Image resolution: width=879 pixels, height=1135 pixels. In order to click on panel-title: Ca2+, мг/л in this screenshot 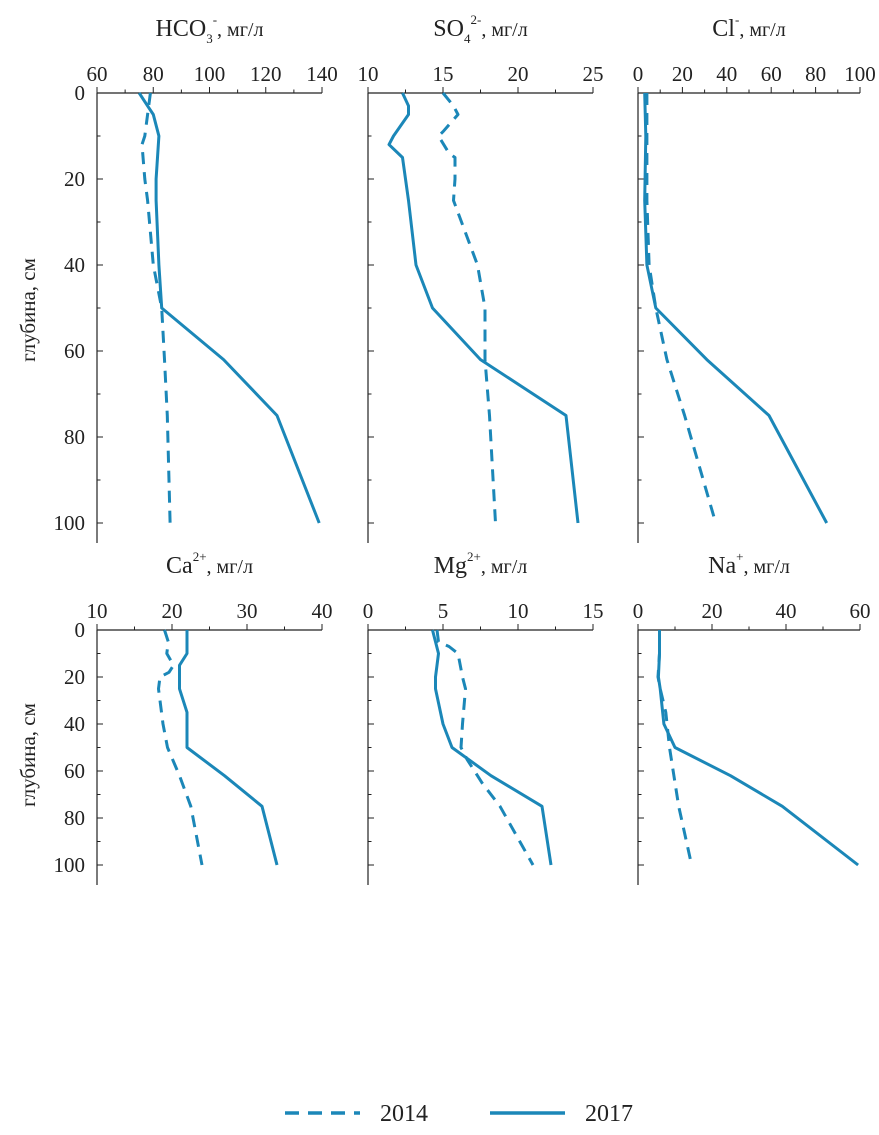, I will do `click(209, 564)`.